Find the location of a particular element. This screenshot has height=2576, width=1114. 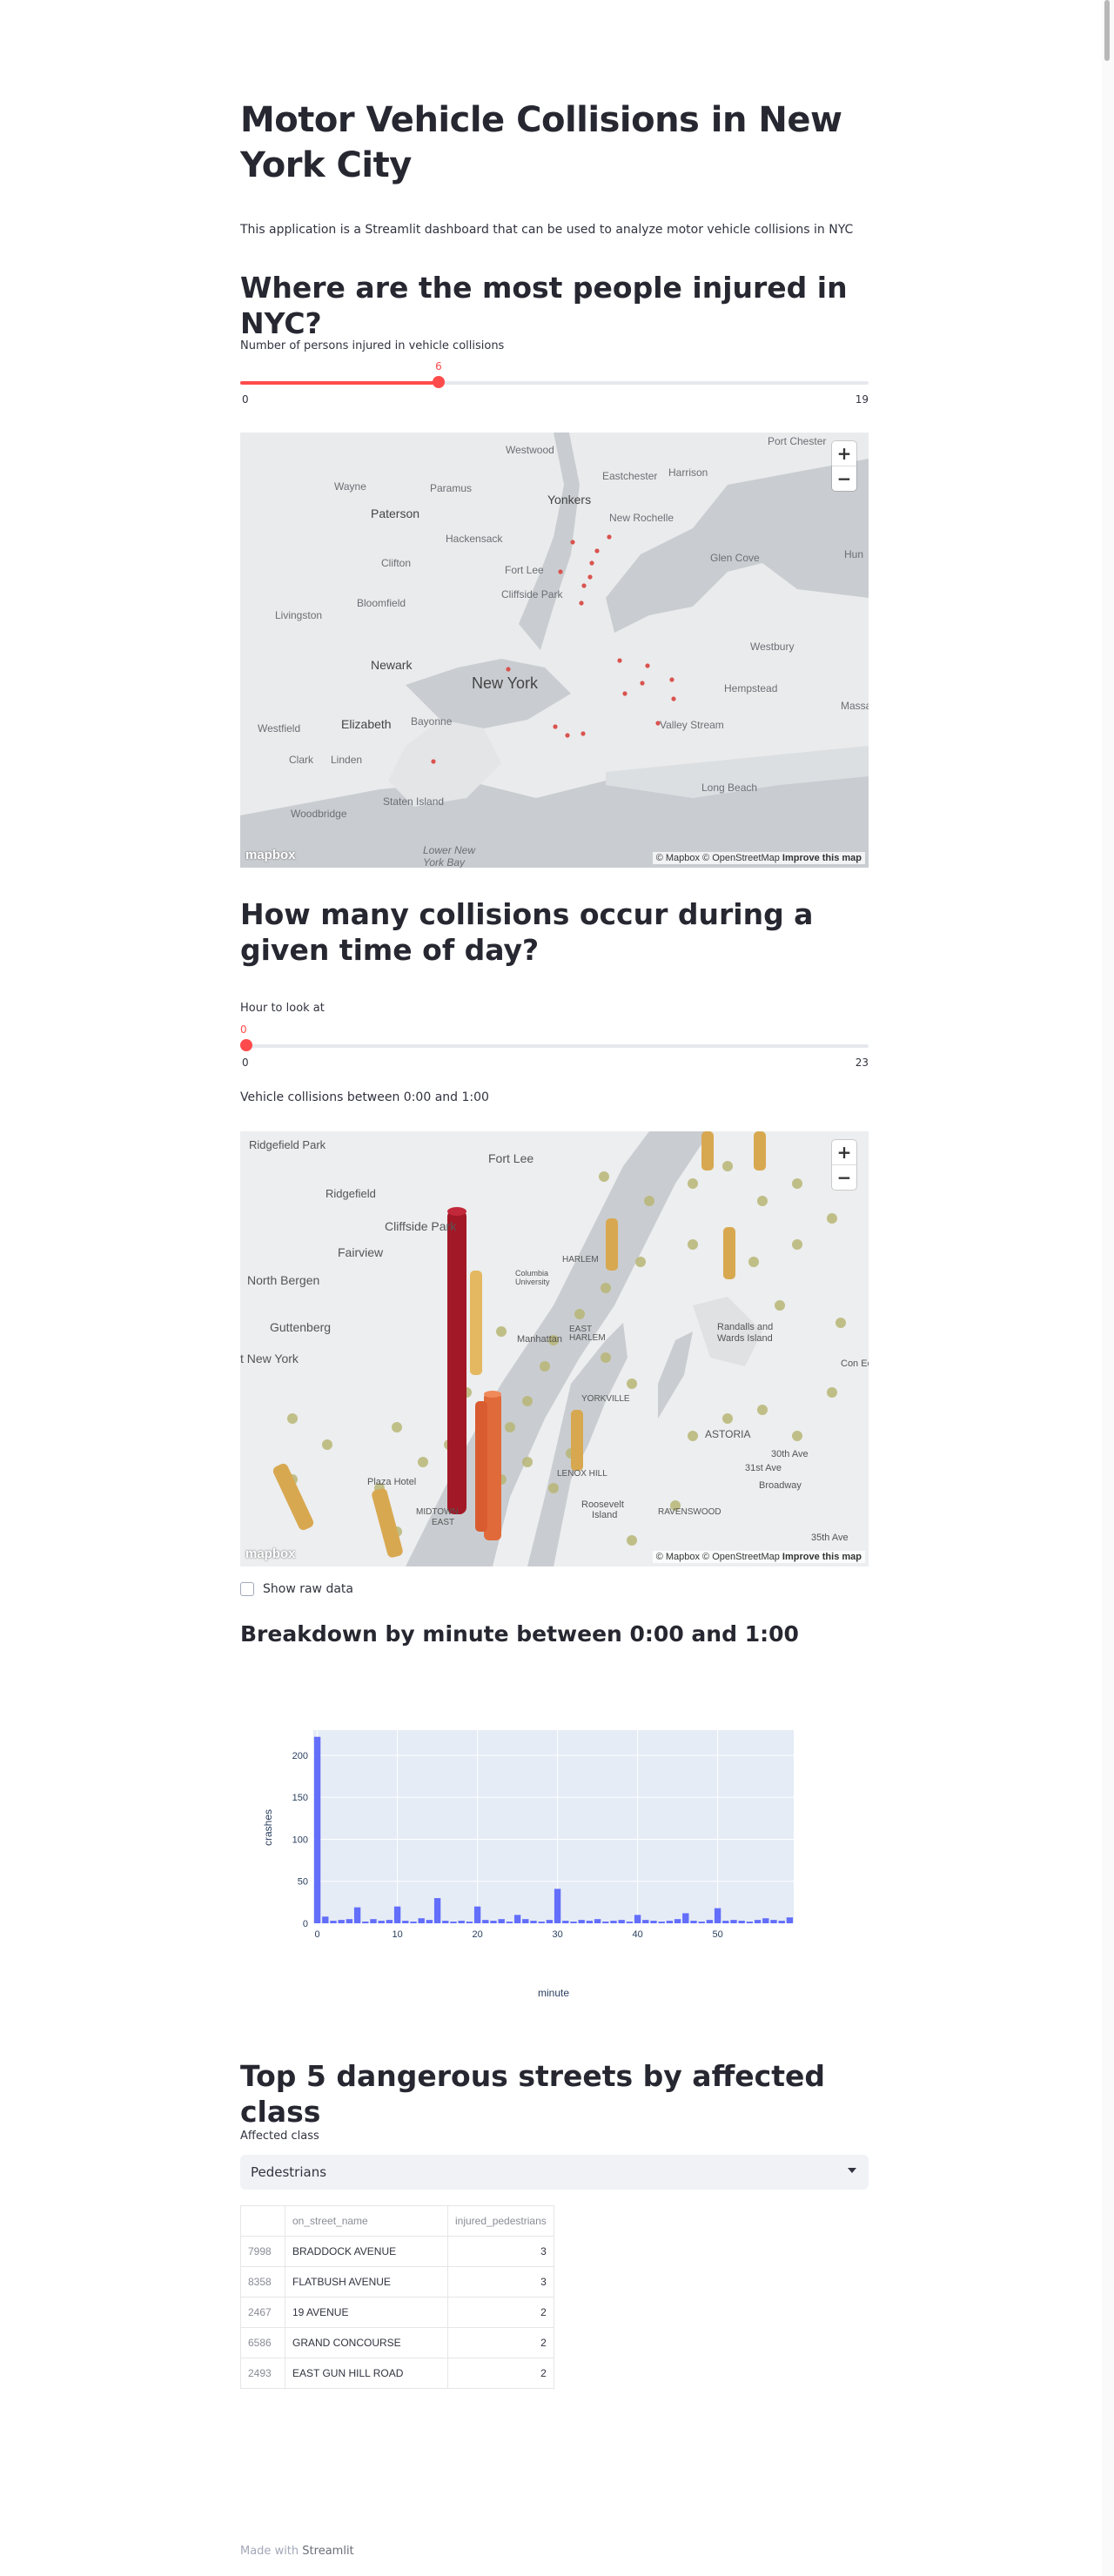

table-row: 6586 GRAND CONCOURSE 2 is located at coordinates (397, 2343).